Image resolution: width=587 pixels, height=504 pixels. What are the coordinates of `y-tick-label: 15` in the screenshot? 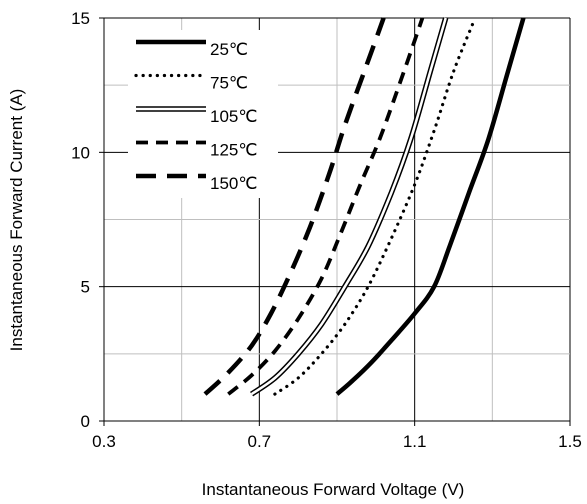 It's located at (80, 18).